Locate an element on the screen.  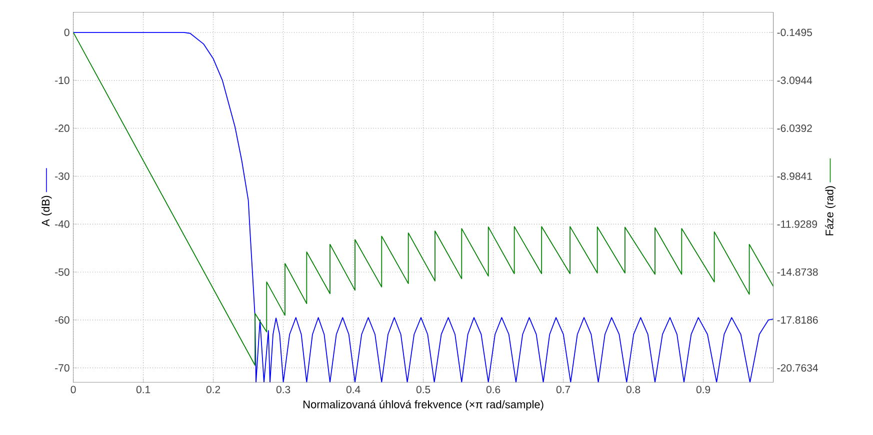
y-tick-label: -40 is located at coordinates (62, 224).